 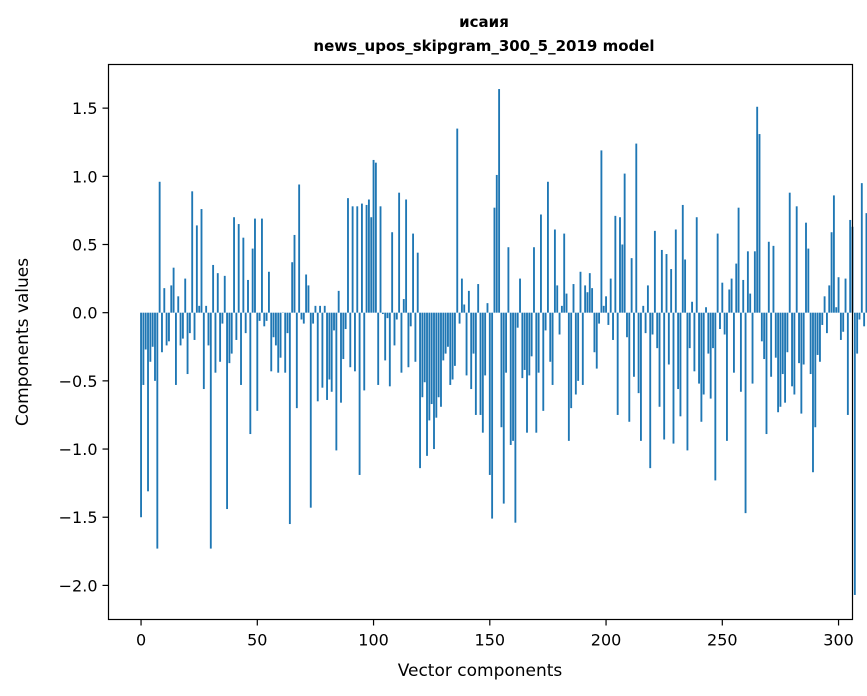 I want to click on y-tick-label: 0.5, so click(x=84, y=245).